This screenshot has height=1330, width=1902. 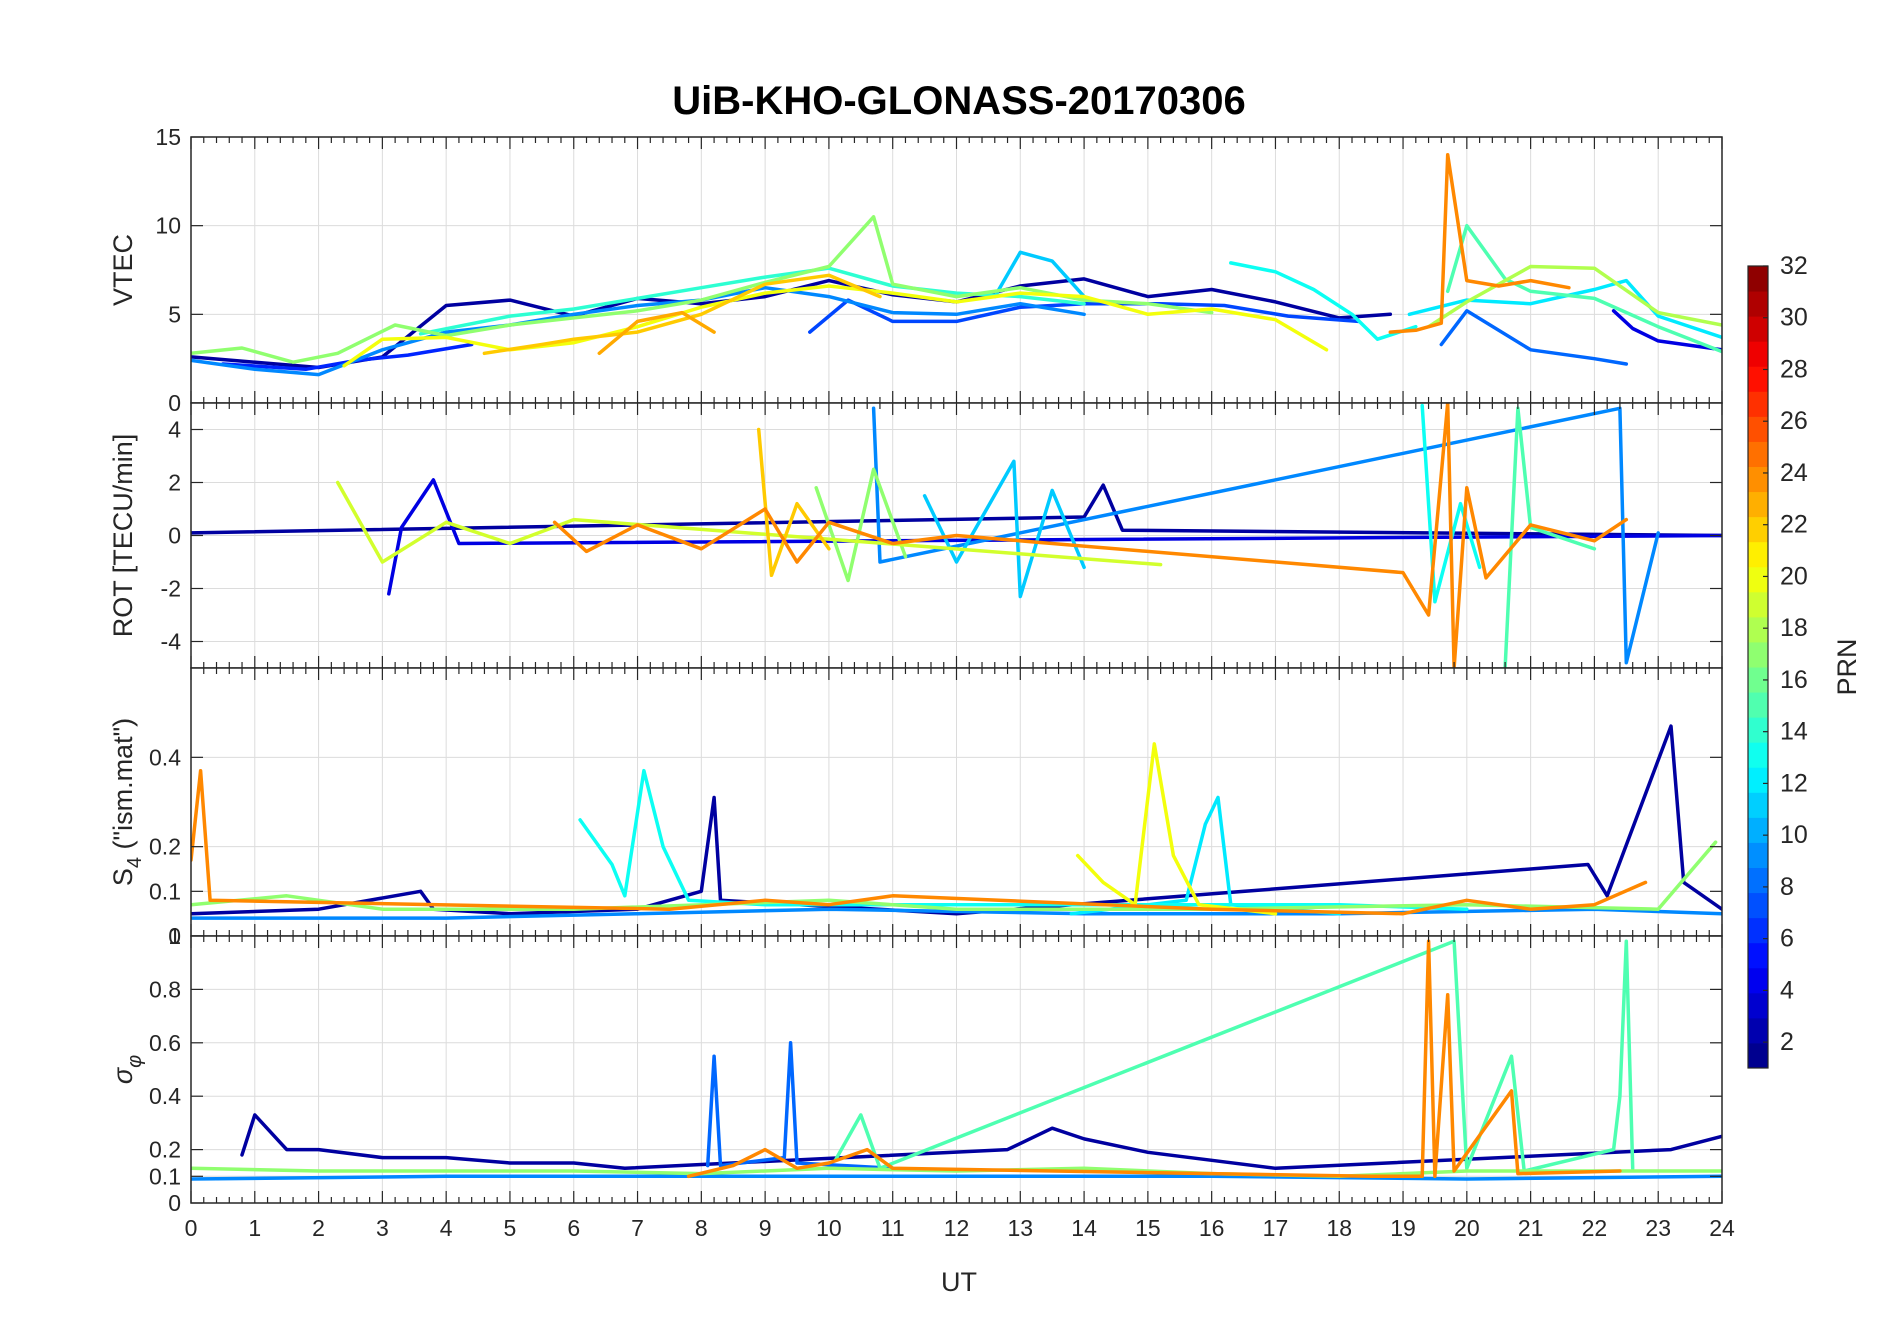 What do you see at coordinates (510, 1228) in the screenshot?
I see `x-tick-label-5: 5` at bounding box center [510, 1228].